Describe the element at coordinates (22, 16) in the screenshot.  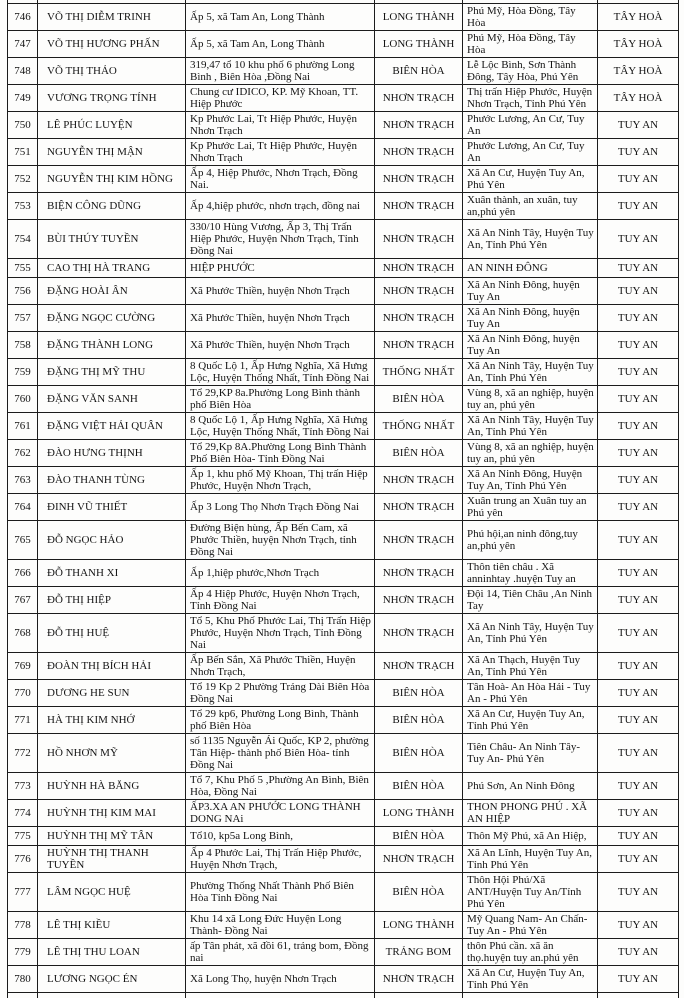
I see `row-number-cell: 746` at that location.